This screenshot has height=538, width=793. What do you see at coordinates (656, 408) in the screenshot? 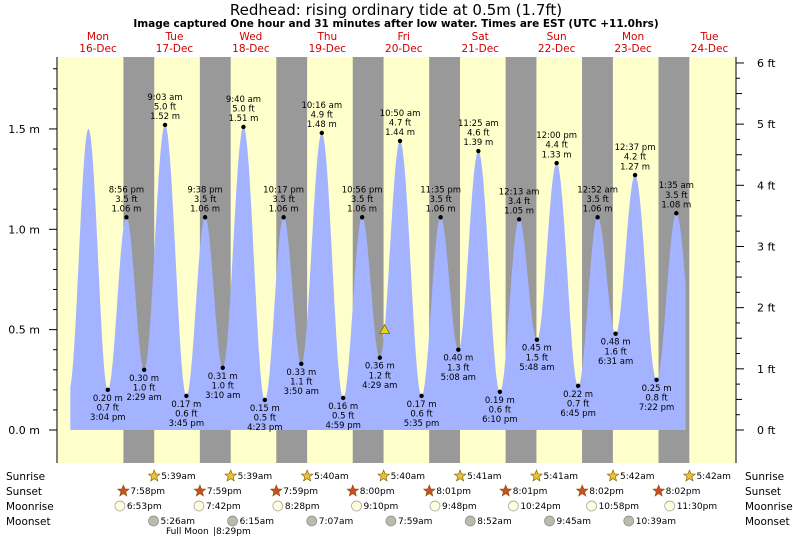
I see `tide-label: 7:22 pm` at bounding box center [656, 408].